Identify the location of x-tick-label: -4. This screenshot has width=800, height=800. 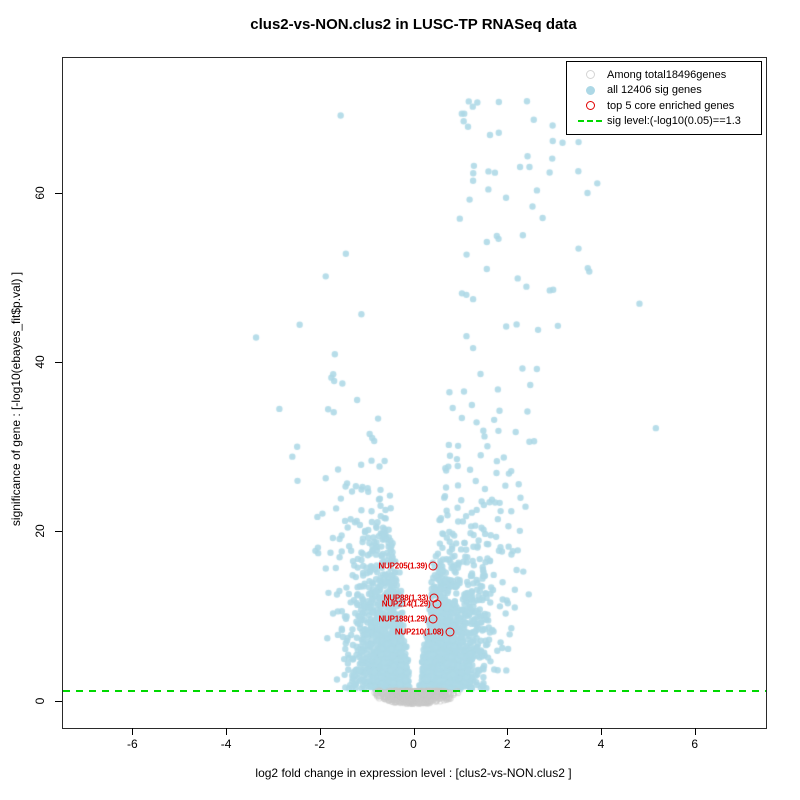
(226, 744).